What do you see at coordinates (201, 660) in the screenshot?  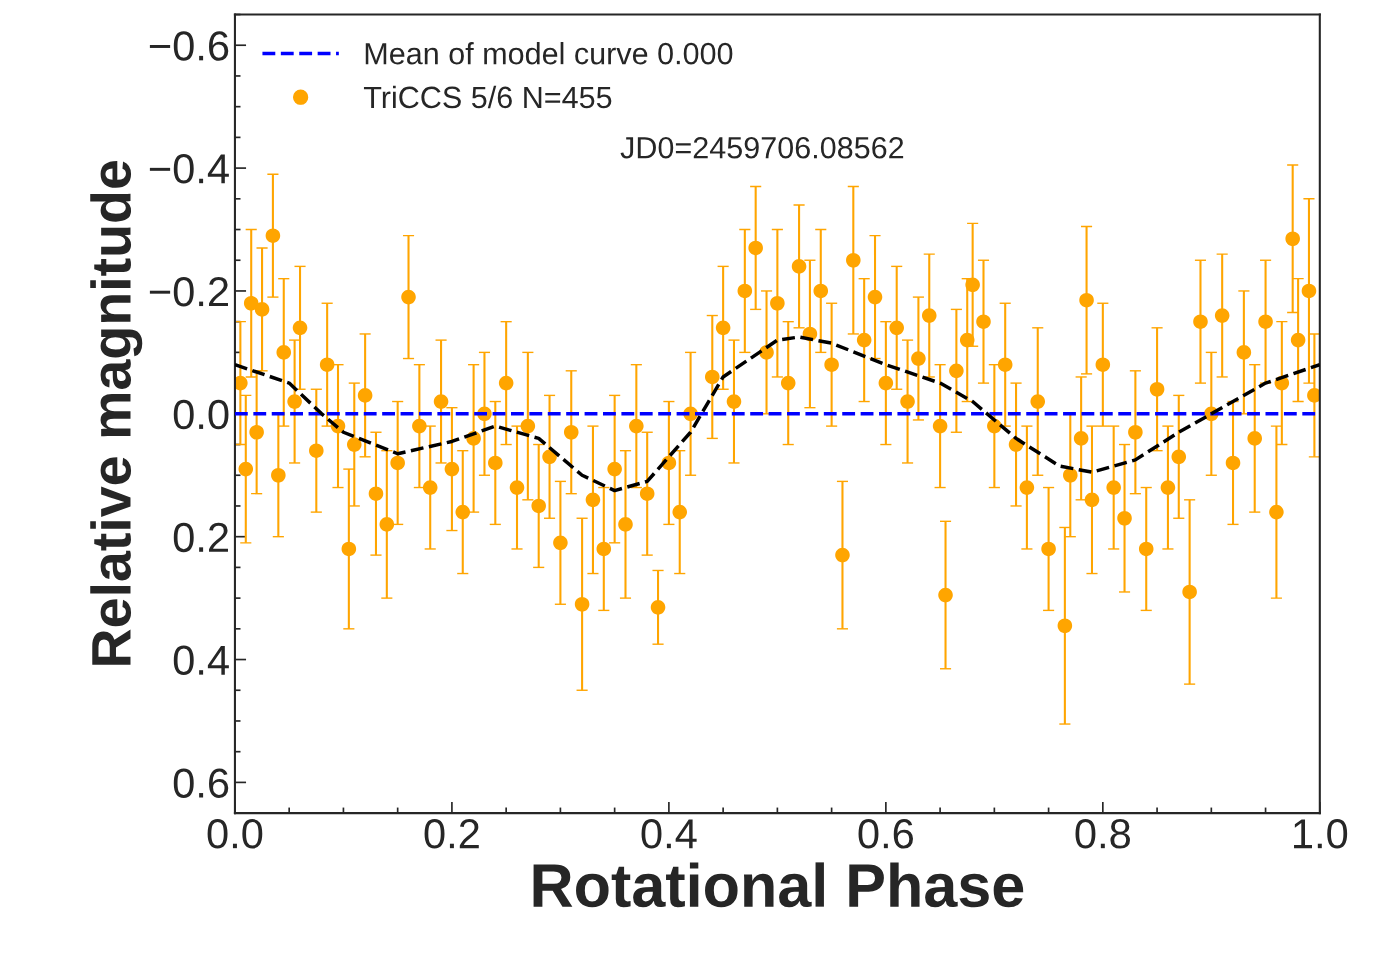 I see `y-tick-label: 0.4` at bounding box center [201, 660].